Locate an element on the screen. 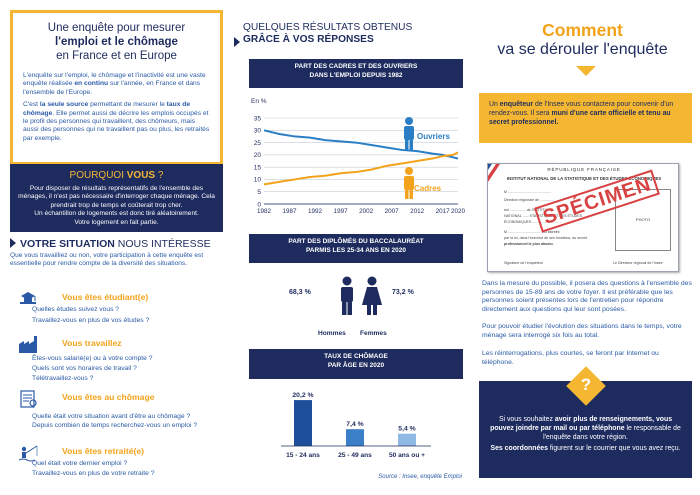 This screenshot has height=495, width=700. card-line: professionnel le plus absolu. is located at coordinates (529, 244).